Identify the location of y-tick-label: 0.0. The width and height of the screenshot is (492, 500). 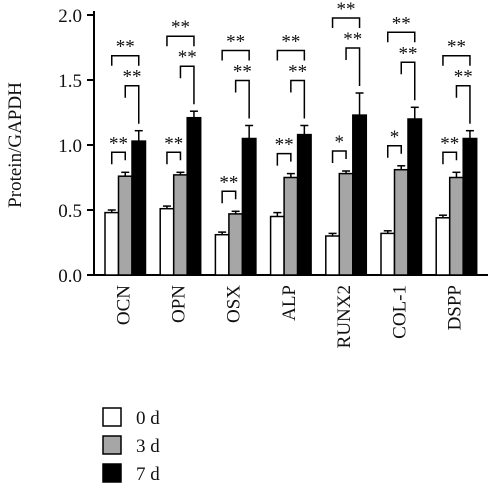
(70, 276).